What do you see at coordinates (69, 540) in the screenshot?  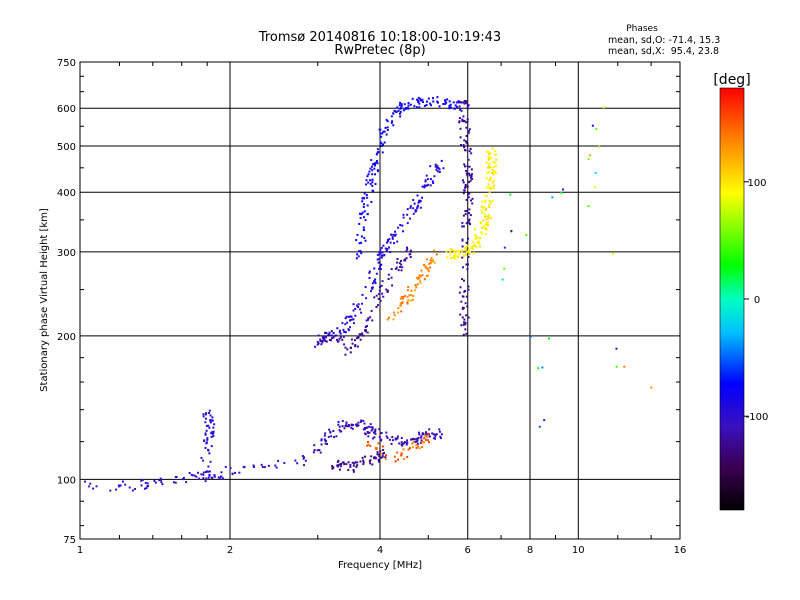 I see `y-tick-label: 75` at bounding box center [69, 540].